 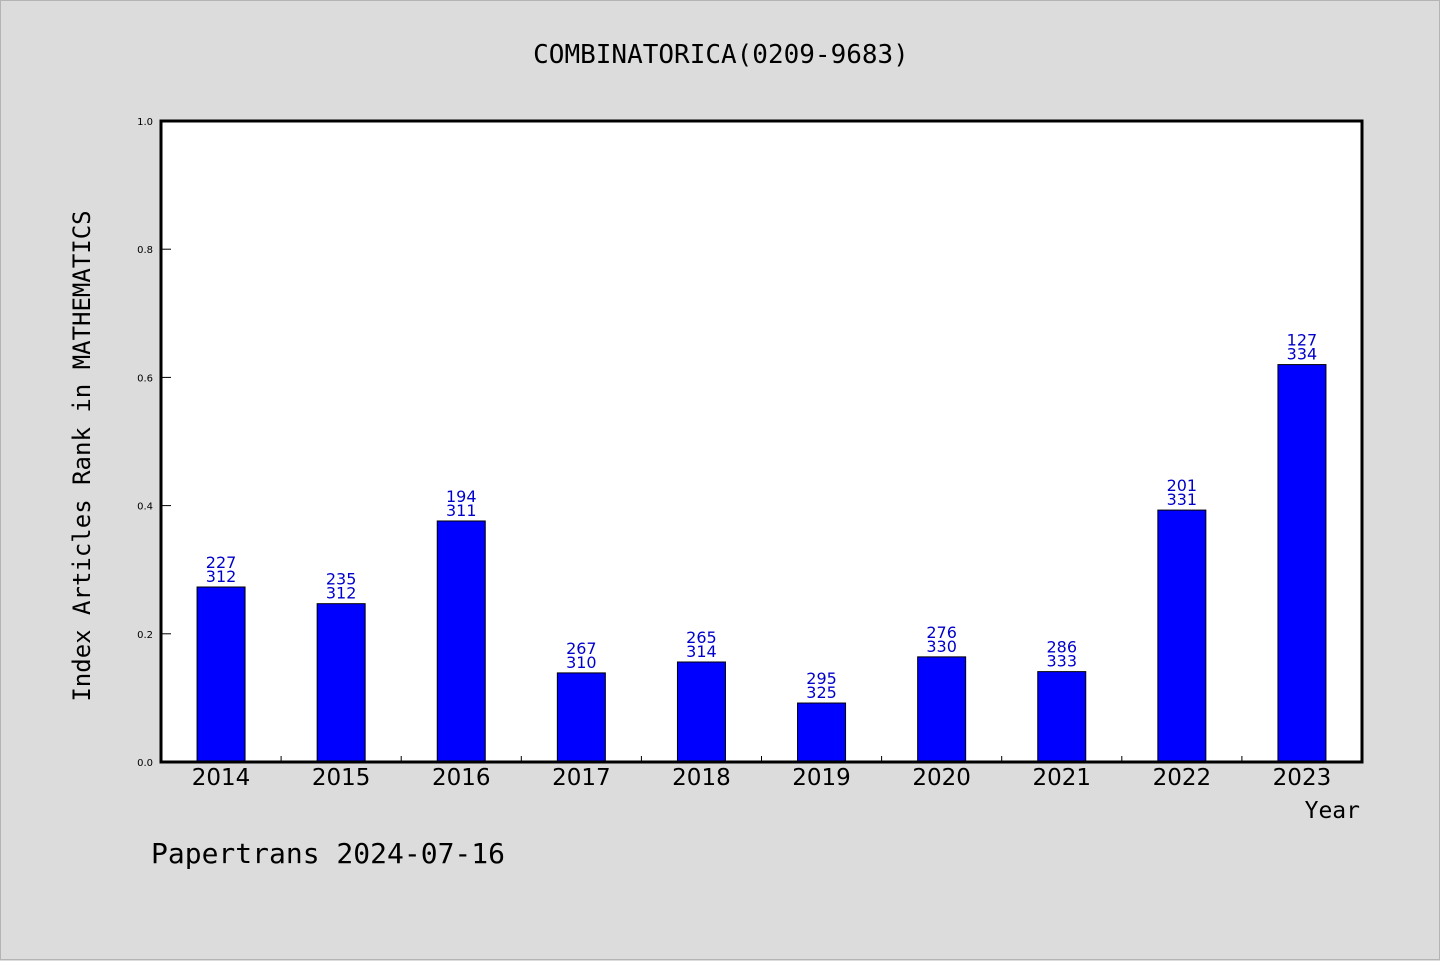 What do you see at coordinates (461, 496) in the screenshot?
I see `bar-label-rank: 194` at bounding box center [461, 496].